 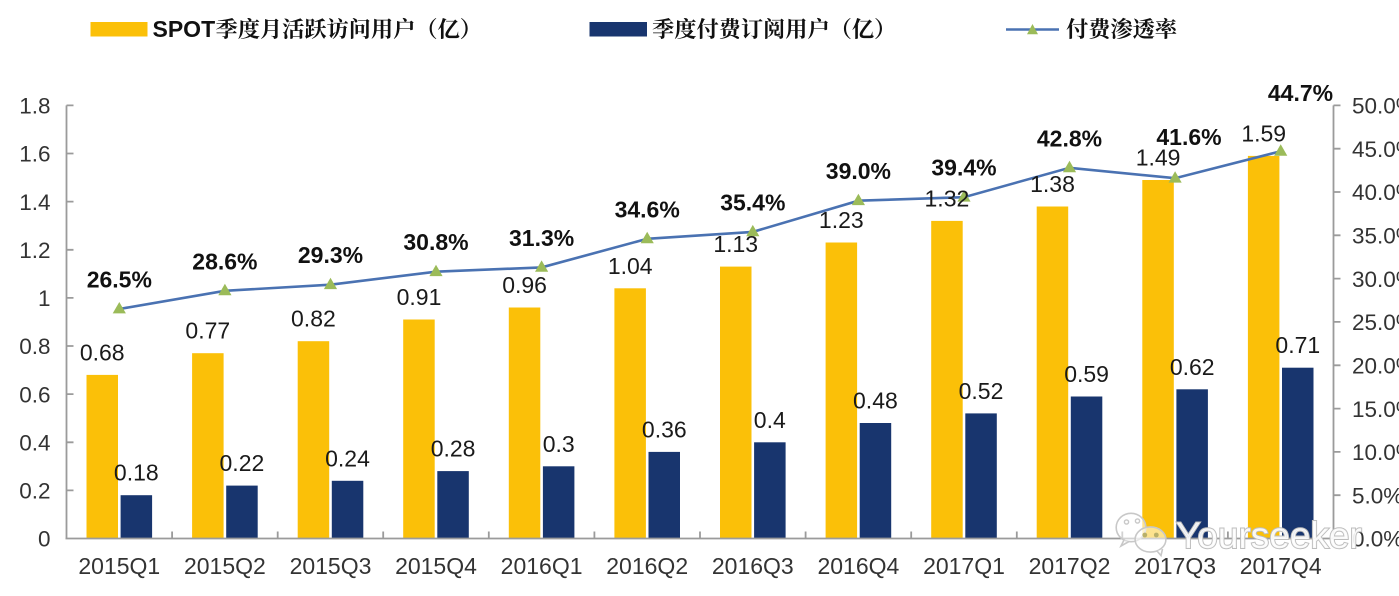 What do you see at coordinates (119, 566) in the screenshot?
I see `svg-text: 2015Q1` at bounding box center [119, 566].